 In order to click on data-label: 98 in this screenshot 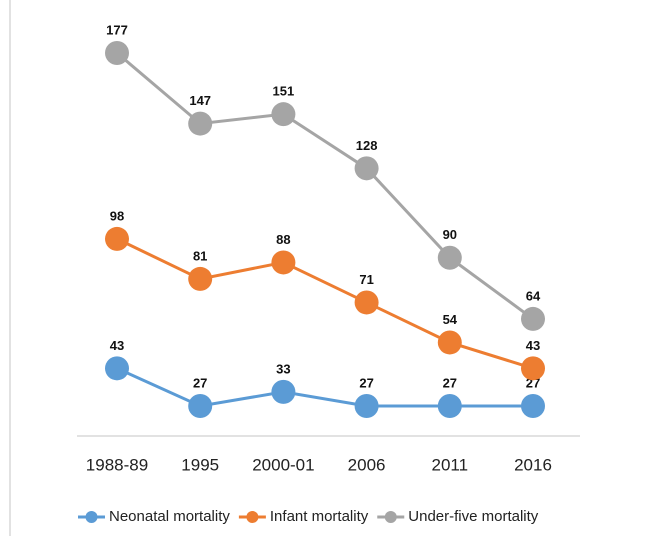, I will do `click(117, 215)`.